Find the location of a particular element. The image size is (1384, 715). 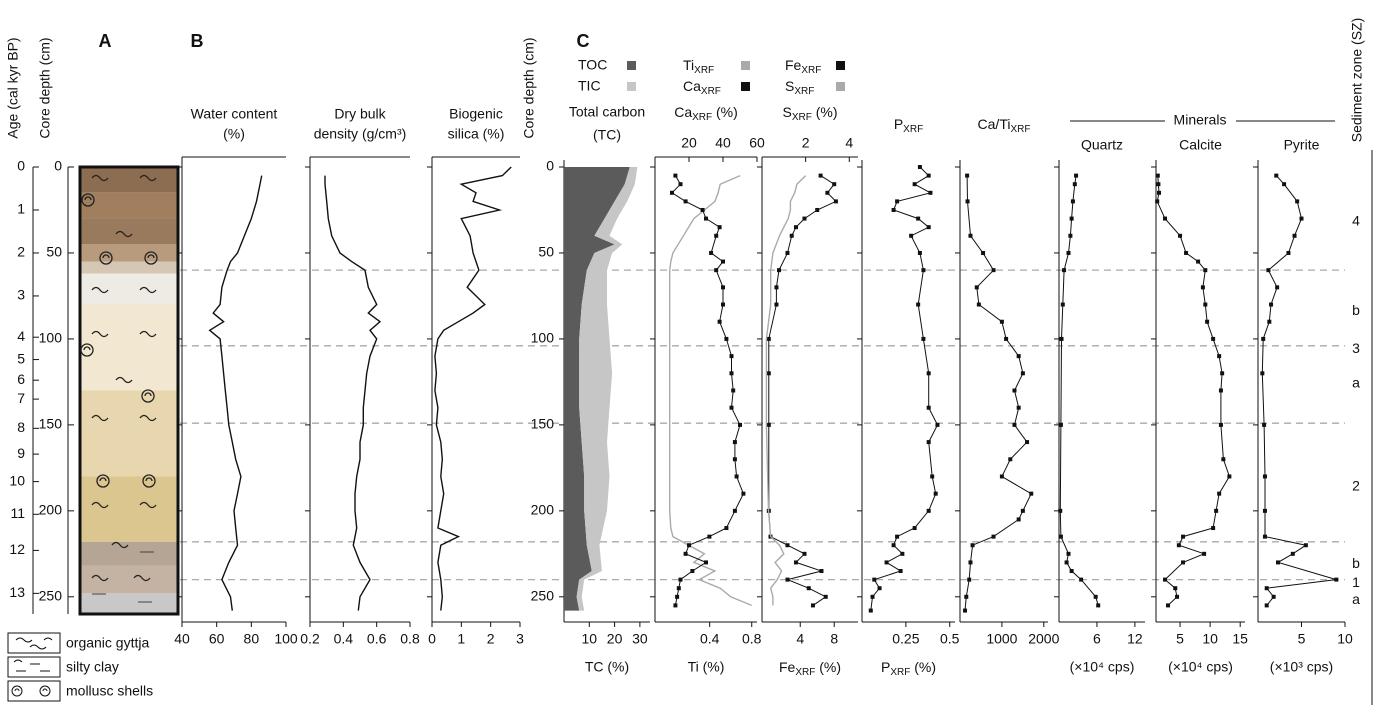

legend-box is located at coordinates (34, 691).